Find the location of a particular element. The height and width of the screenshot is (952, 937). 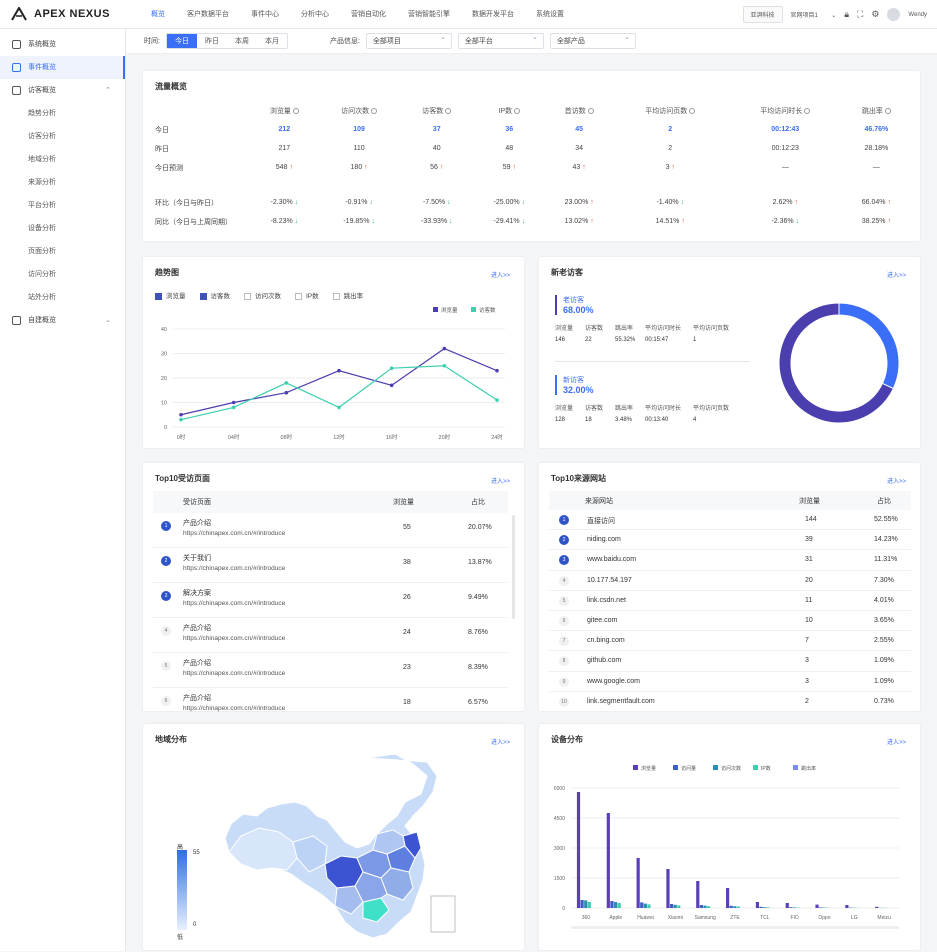

time-option-week: 本周 is located at coordinates (242, 41).